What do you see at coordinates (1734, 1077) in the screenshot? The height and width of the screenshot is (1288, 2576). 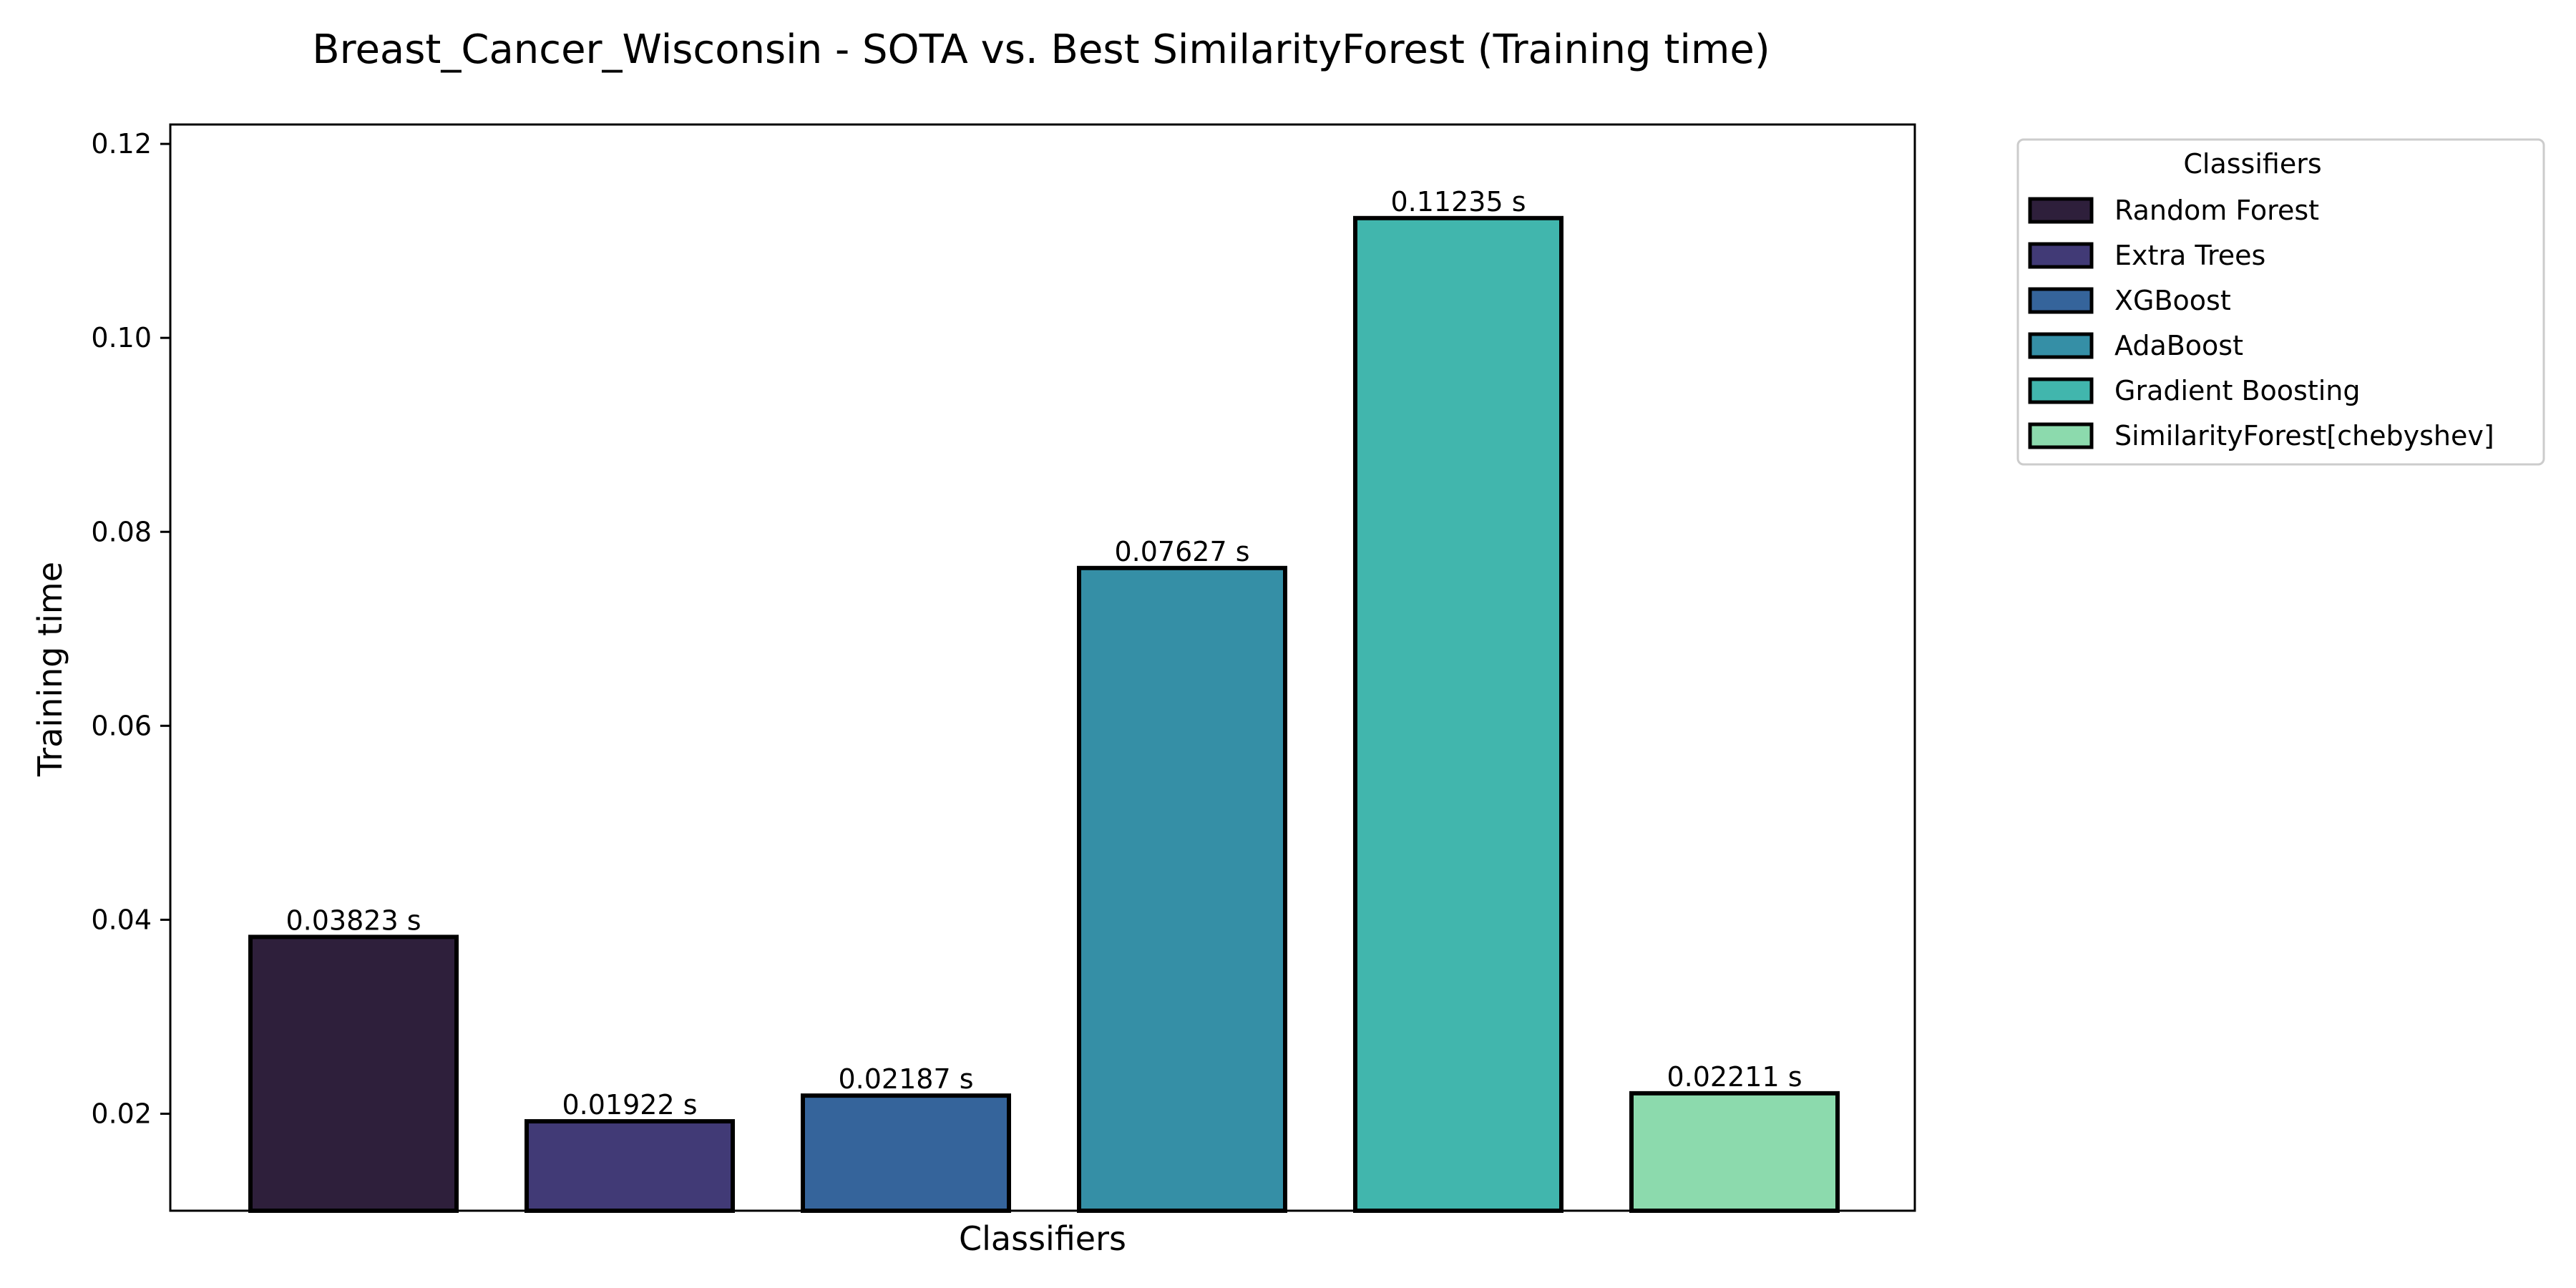 I see `bar-value-label: 0.02211 s` at bounding box center [1734, 1077].